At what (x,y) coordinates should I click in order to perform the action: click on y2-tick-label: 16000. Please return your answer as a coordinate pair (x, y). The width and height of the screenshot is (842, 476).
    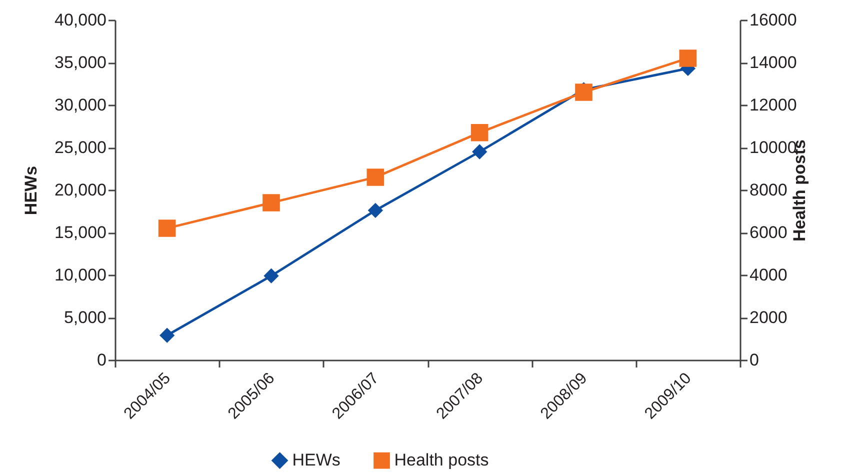
    Looking at the image, I should click on (773, 20).